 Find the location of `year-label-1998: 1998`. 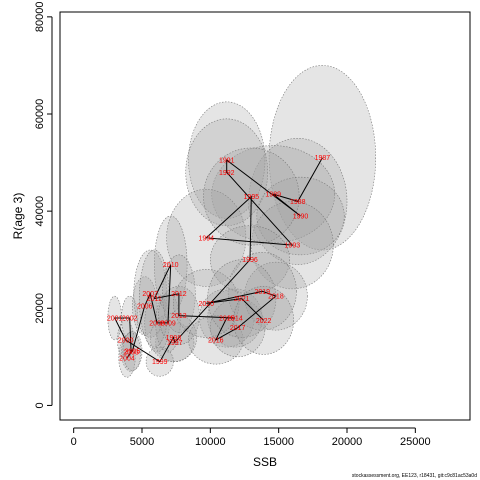

year-label-1998: 1998 is located at coordinates (174, 338).